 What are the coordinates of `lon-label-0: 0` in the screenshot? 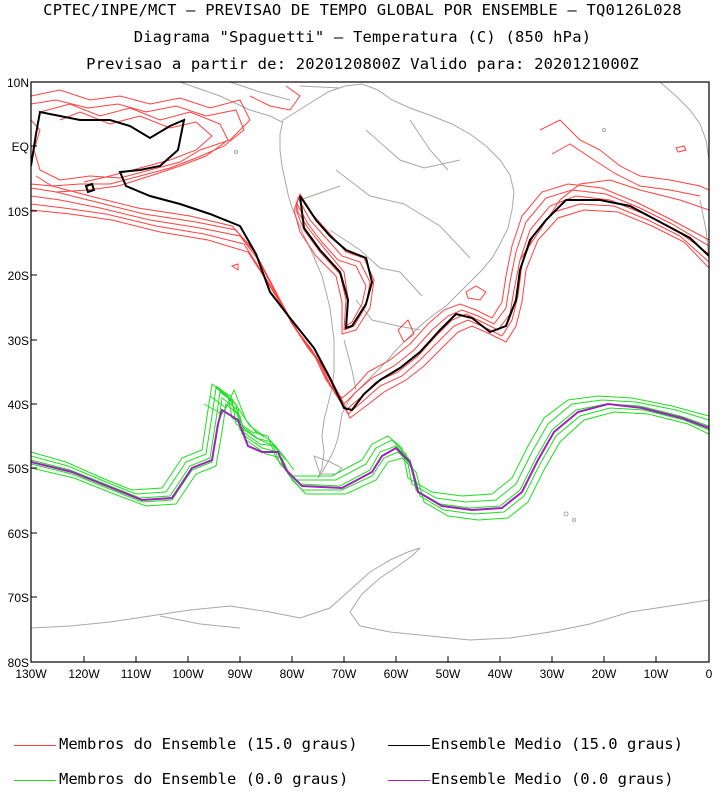 It's located at (709, 674).